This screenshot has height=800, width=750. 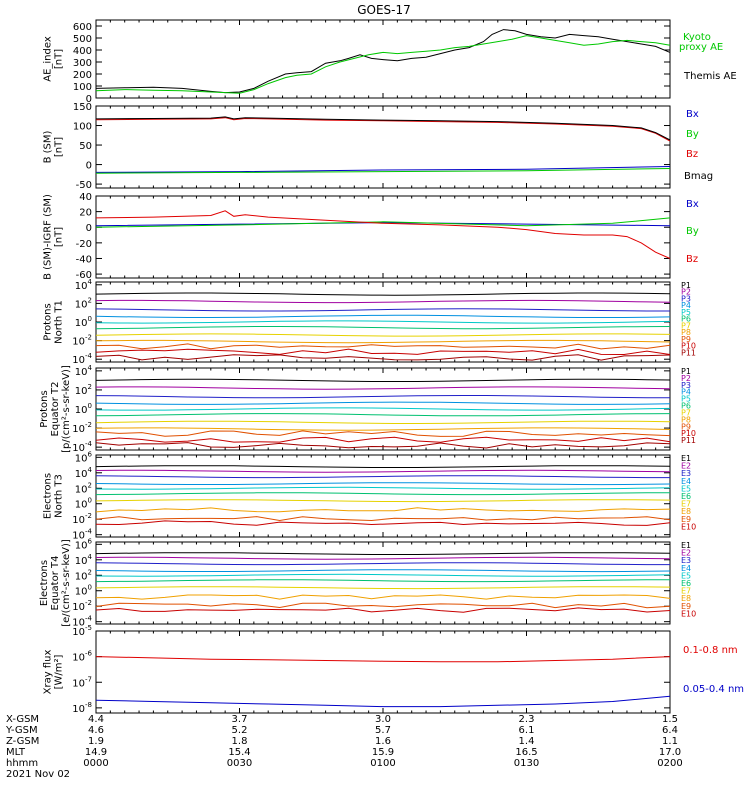 What do you see at coordinates (686, 466) in the screenshot?
I see `channel-label: E2` at bounding box center [686, 466].